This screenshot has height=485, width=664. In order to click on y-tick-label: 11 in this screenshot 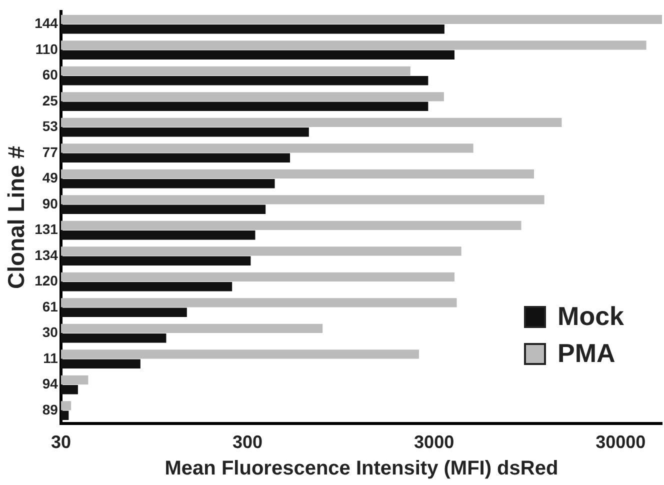, I will do `click(50, 358)`.